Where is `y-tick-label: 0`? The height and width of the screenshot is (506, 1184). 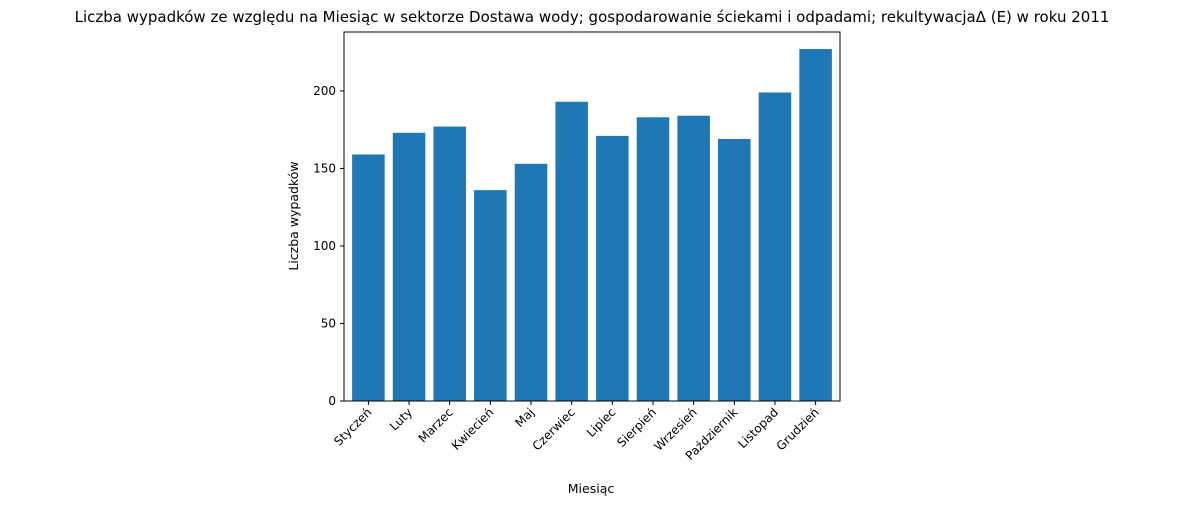 y-tick-label: 0 is located at coordinates (332, 401).